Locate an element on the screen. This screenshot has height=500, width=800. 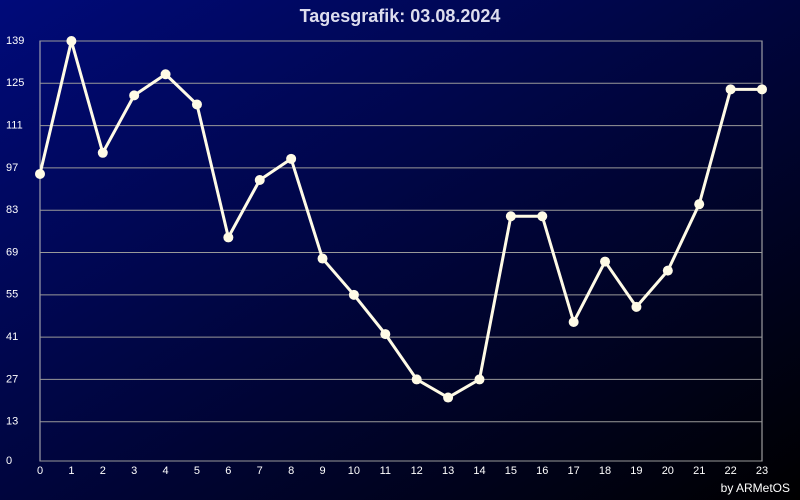
x-tick-label: 15 is located at coordinates (511, 471).